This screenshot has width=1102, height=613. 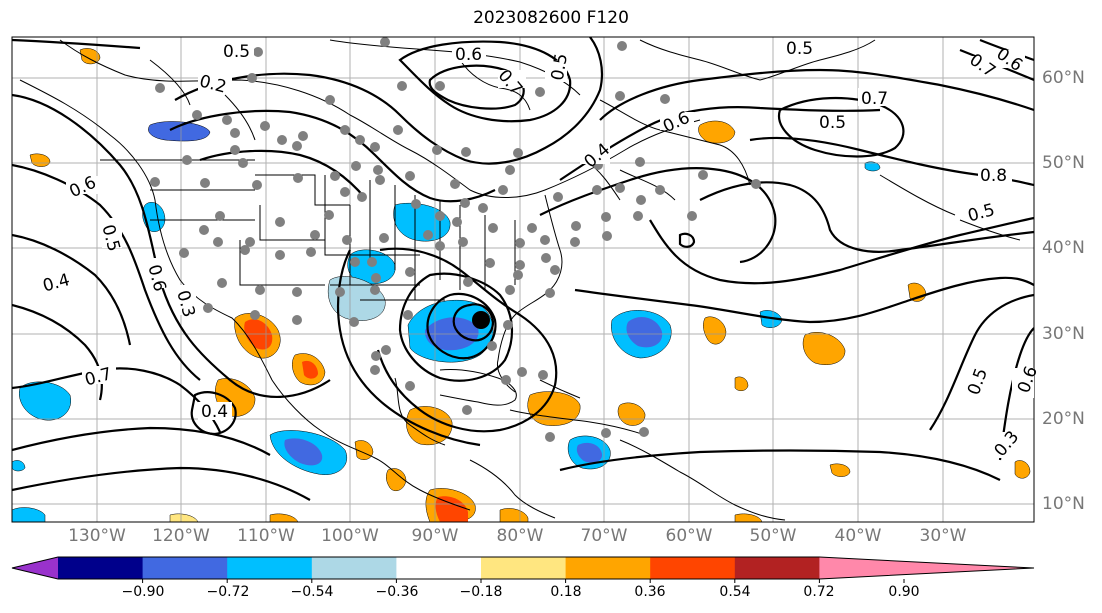 I want to click on colorbar-tick-label: 0.18, so click(x=566, y=592).